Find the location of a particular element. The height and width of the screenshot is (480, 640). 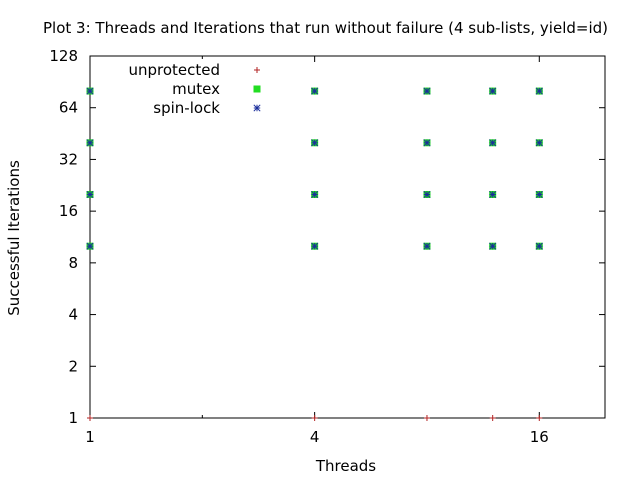

legend-marker-mutex is located at coordinates (257, 89).